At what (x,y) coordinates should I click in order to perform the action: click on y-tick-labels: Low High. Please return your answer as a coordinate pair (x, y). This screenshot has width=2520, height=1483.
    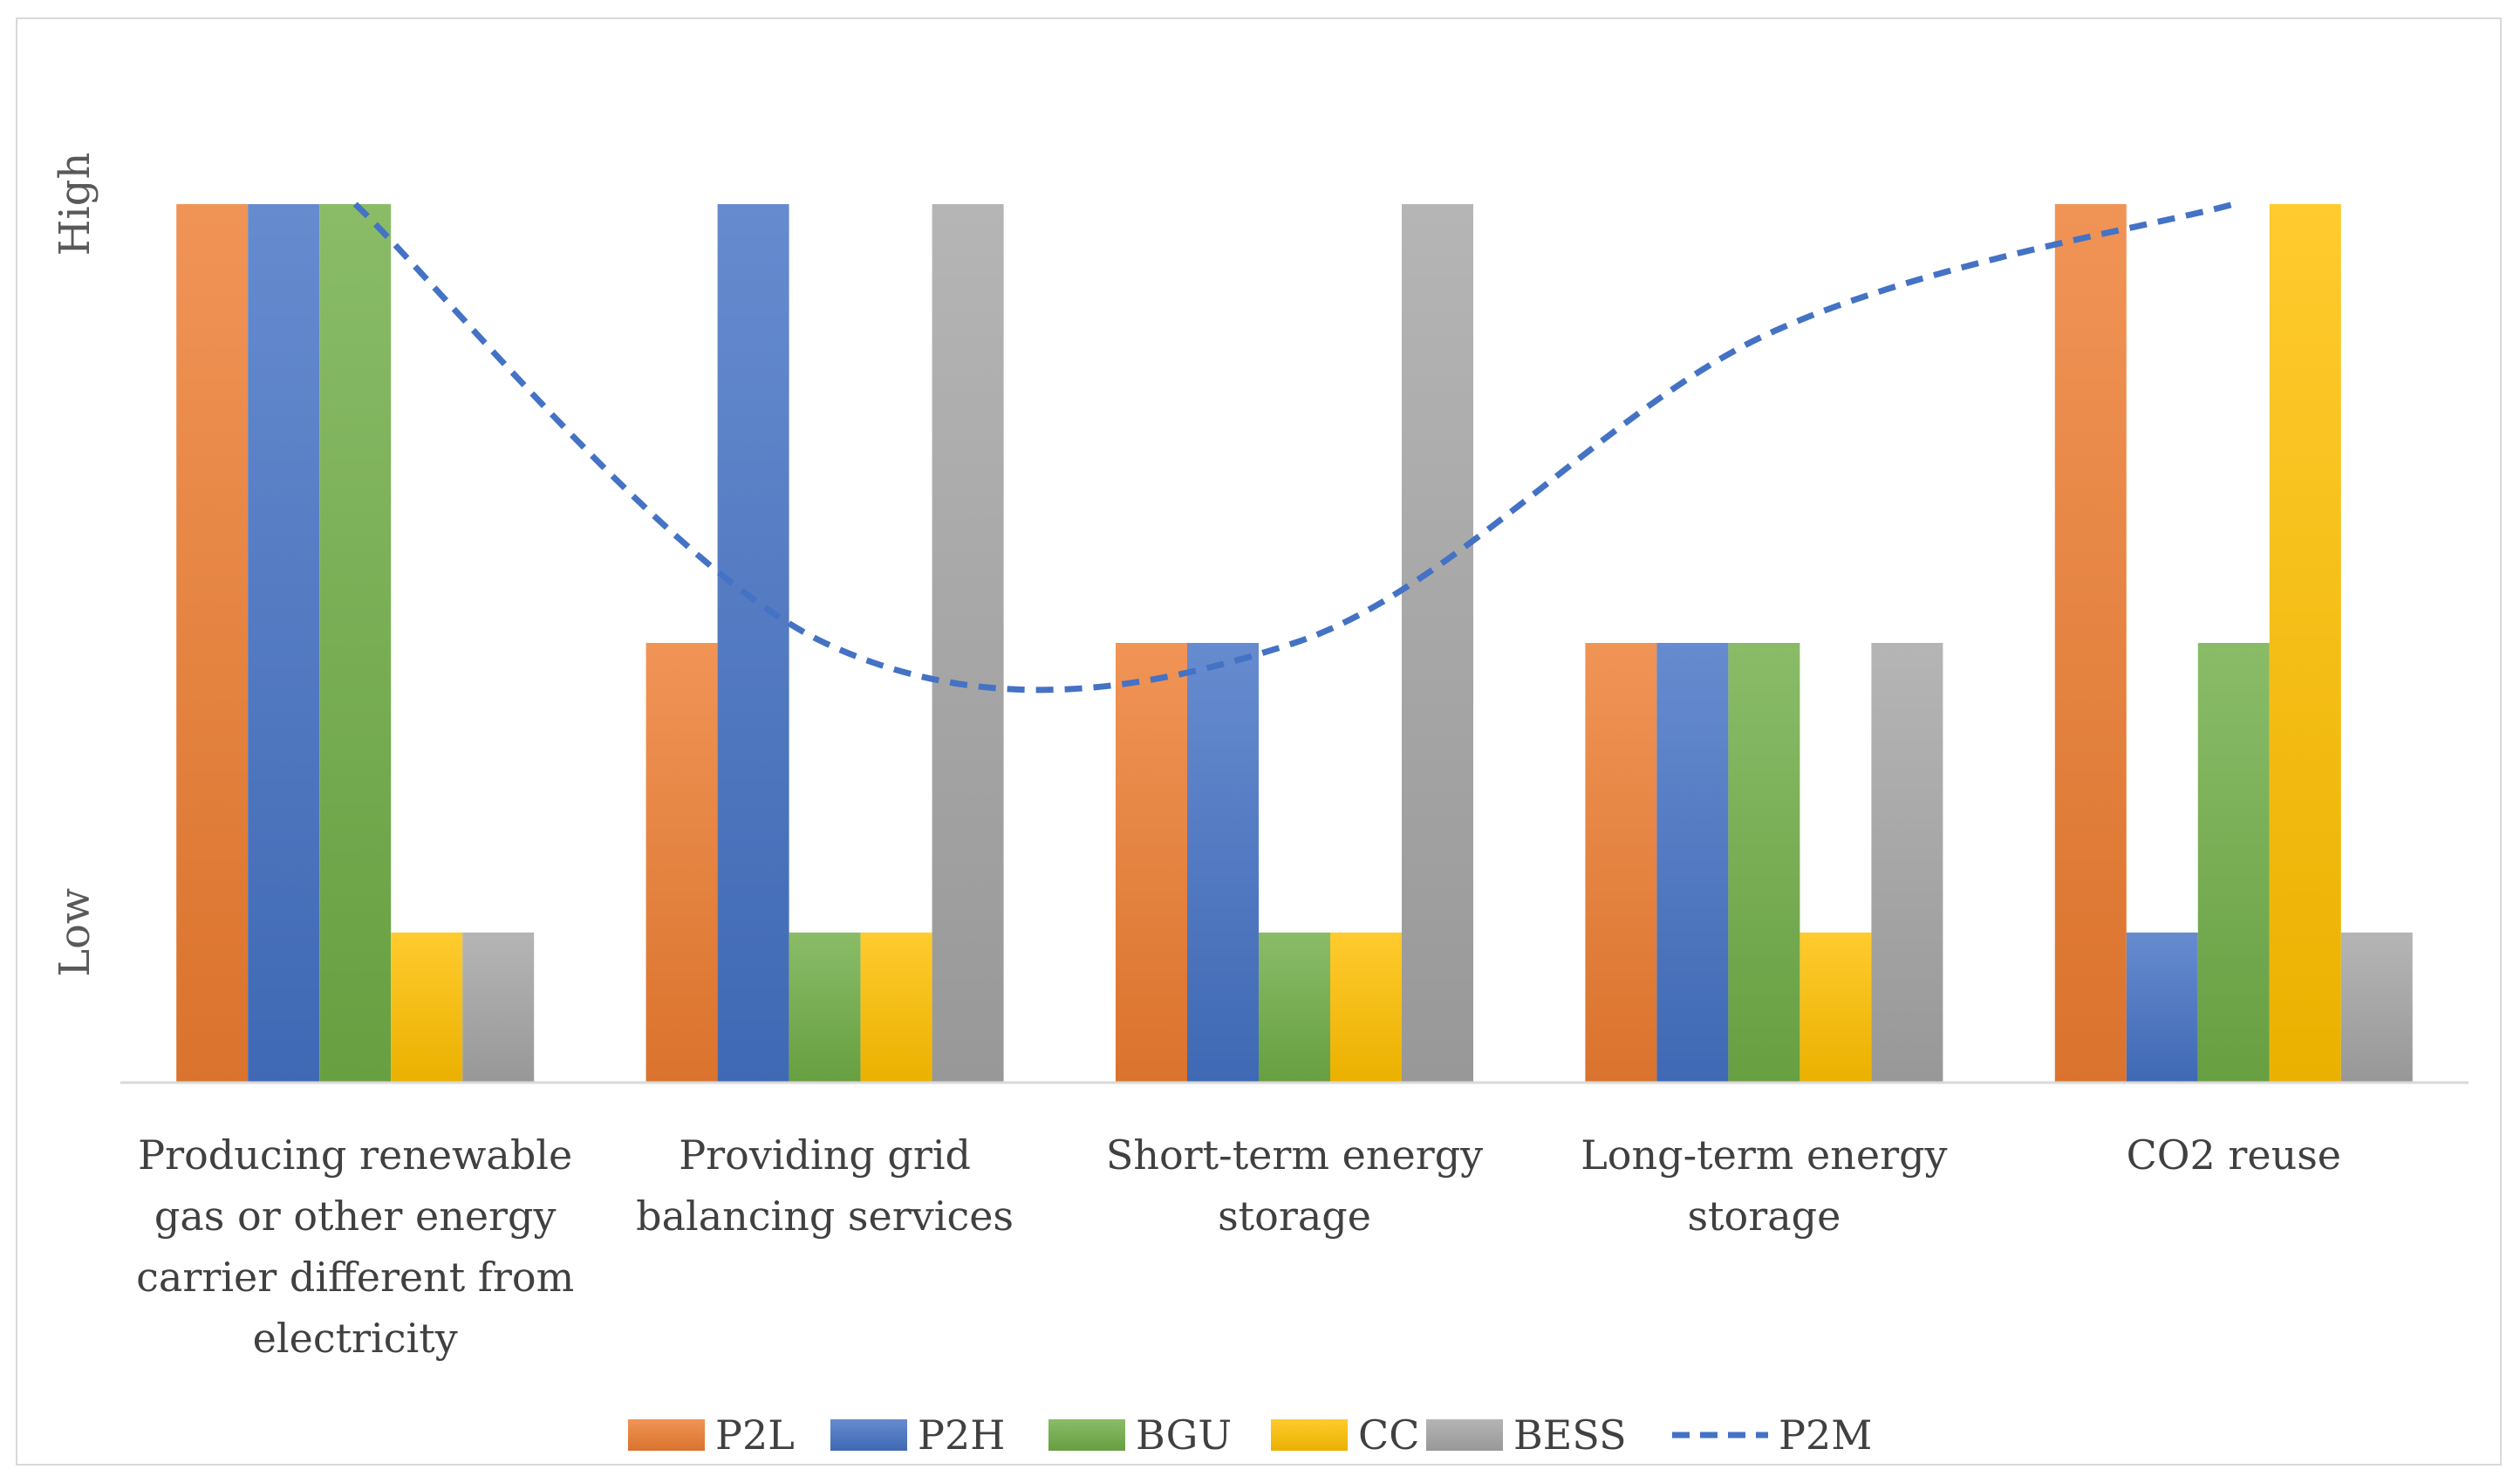
    Looking at the image, I should click on (75, 565).